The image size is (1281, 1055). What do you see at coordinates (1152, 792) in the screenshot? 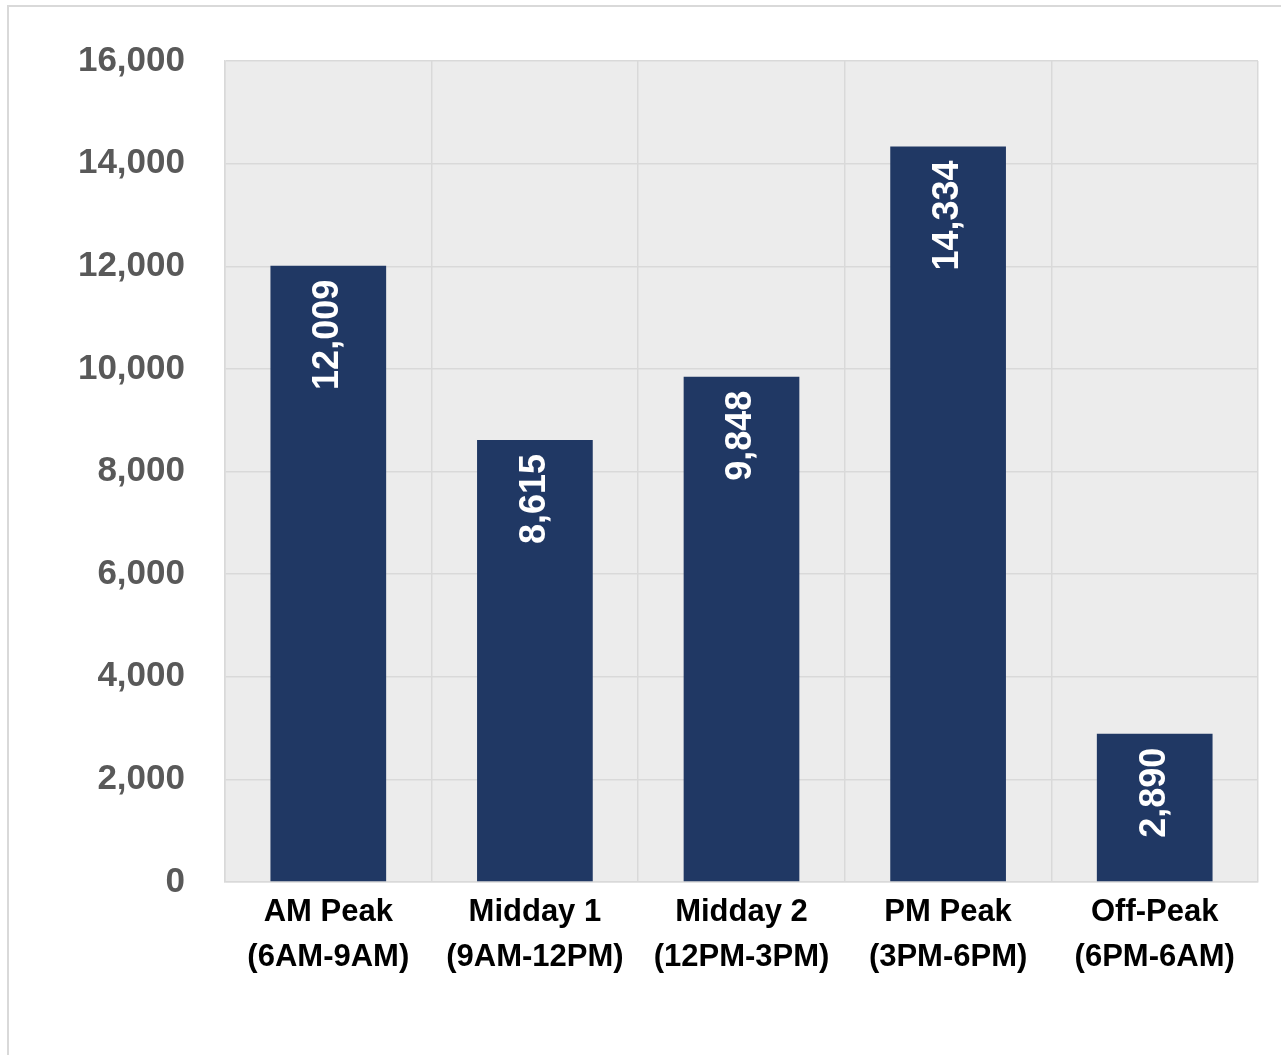
I see `data-label: 2,890` at bounding box center [1152, 792].